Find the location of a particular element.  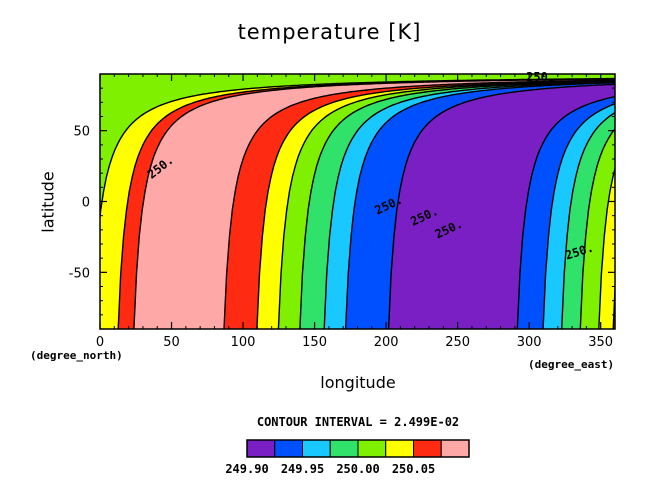

y-axis-unit: (degree_north) is located at coordinates (76, 355).